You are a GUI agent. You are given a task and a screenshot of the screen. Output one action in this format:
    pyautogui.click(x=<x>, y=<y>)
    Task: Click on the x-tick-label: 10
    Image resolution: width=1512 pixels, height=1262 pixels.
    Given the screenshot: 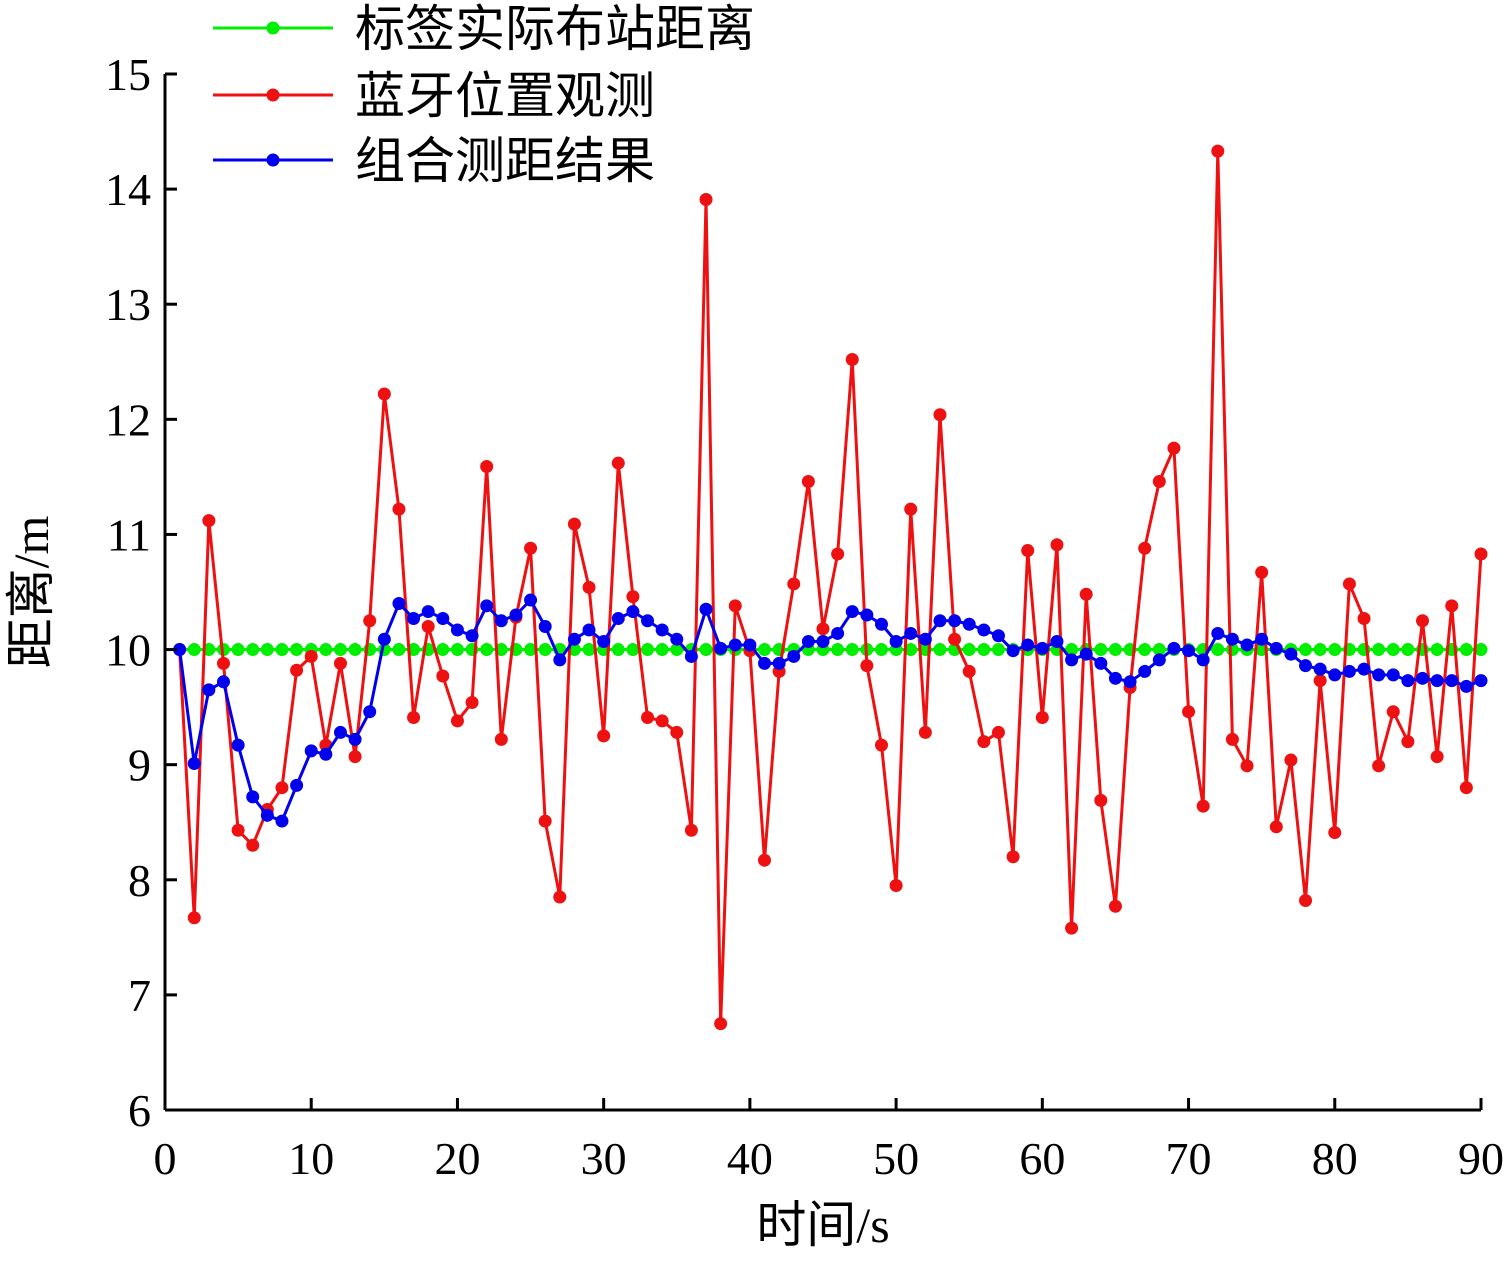 What is the action you would take?
    pyautogui.click(x=311, y=1158)
    